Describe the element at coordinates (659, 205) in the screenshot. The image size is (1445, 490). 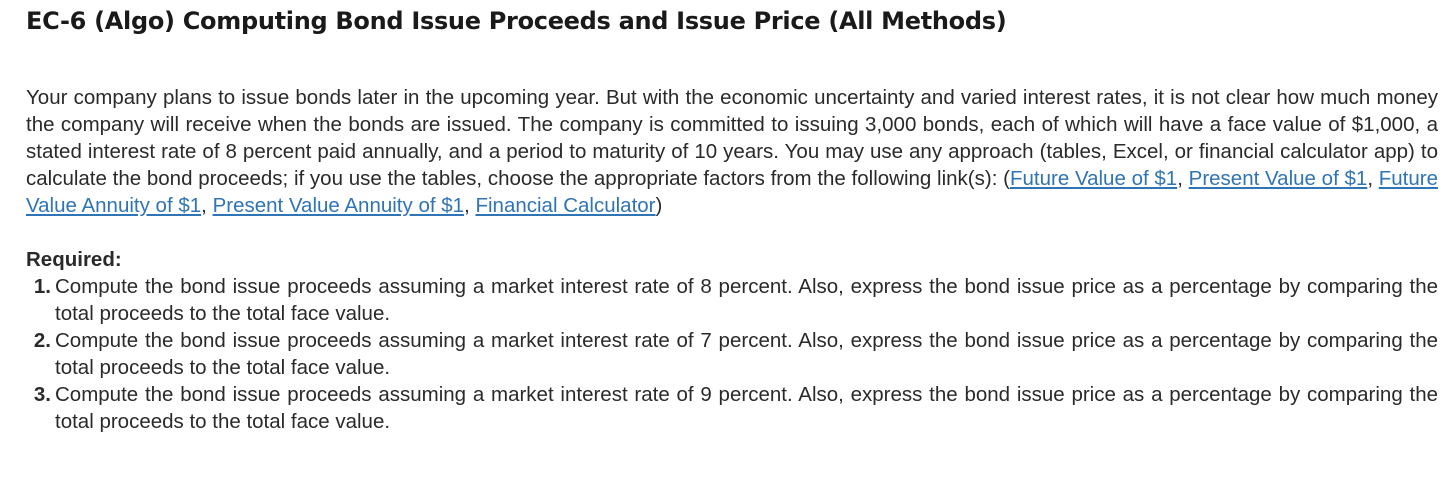
I see `close-paren: )` at that location.